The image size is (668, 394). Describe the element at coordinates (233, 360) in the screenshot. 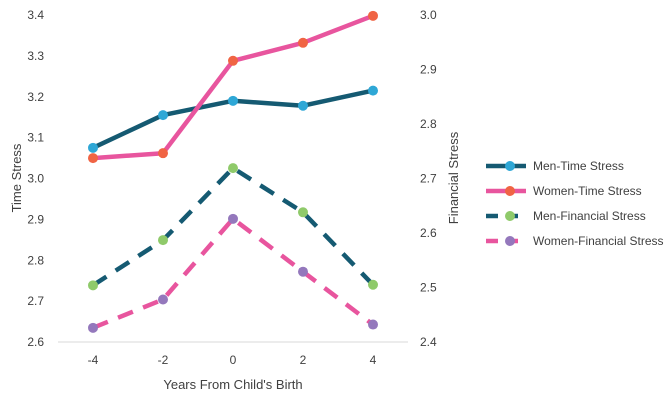

I see `x-tick-label: 0` at that location.